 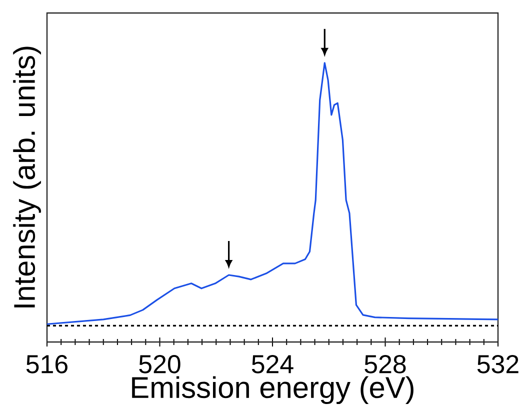 What do you see at coordinates (385, 364) in the screenshot?
I see `x-tick-label: 528` at bounding box center [385, 364].